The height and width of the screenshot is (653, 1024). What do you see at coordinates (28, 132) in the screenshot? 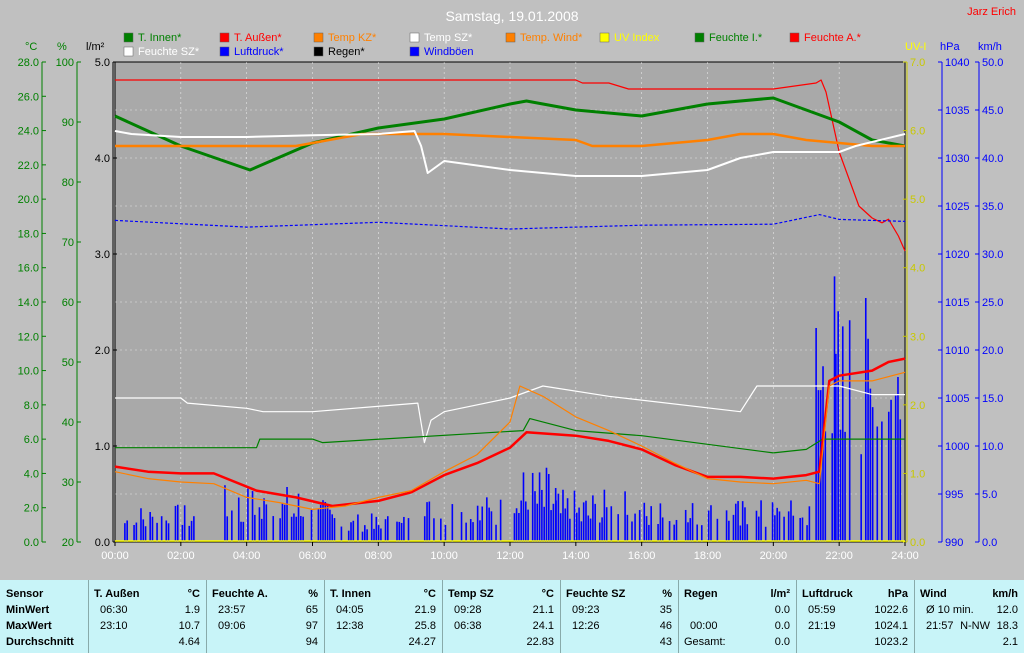
I see `axis-tick-label: 24.0` at bounding box center [28, 132].